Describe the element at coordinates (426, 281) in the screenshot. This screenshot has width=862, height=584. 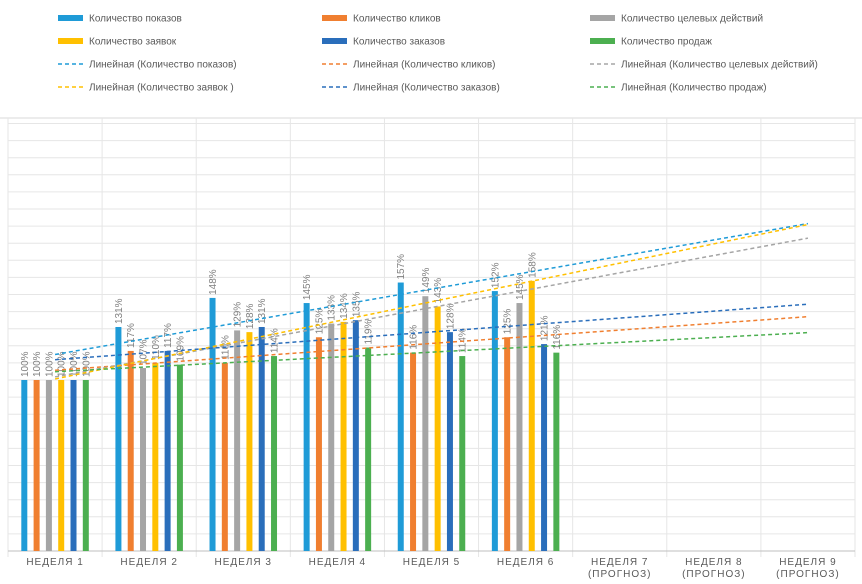
I see `data-label: 149%` at that location.